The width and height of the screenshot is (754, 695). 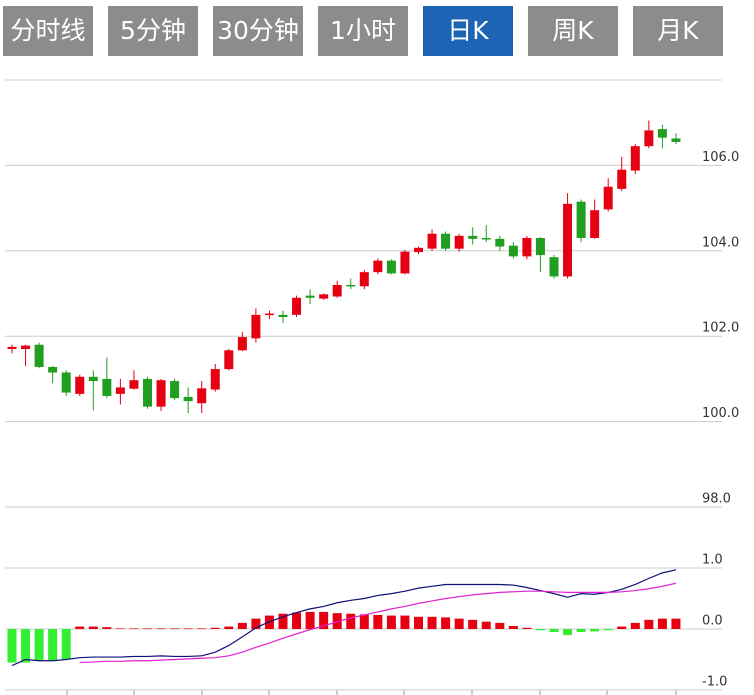 What do you see at coordinates (258, 31) in the screenshot?
I see `period-tab: 30分钟` at bounding box center [258, 31].